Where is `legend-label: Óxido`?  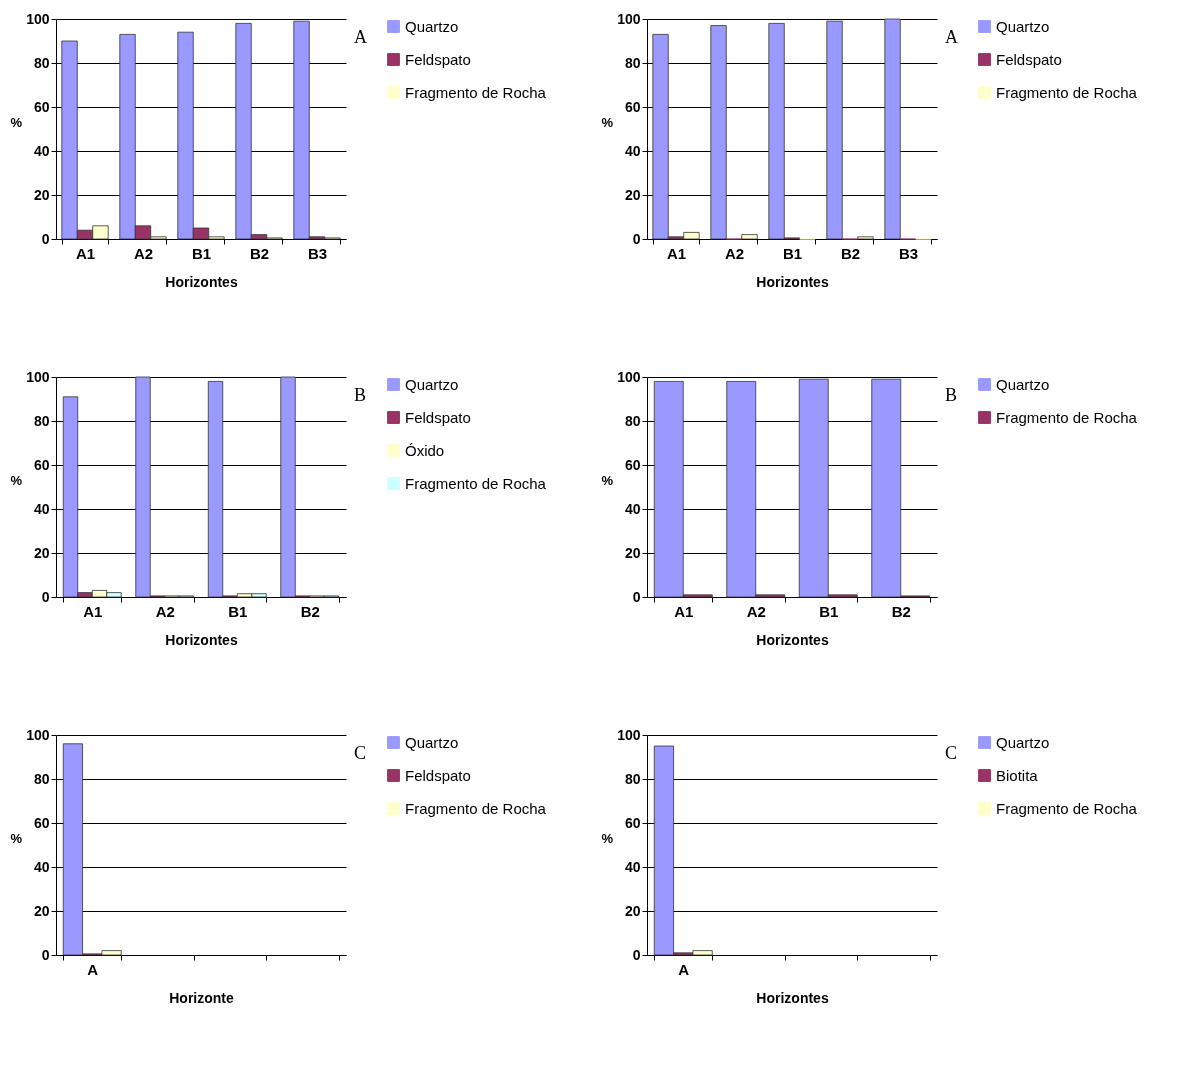
legend-label: Óxido is located at coordinates (425, 450).